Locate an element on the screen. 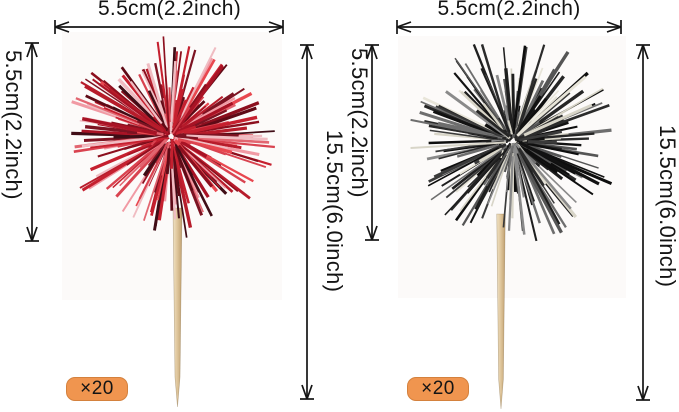  red-pom-height-dimension-label: 5.5cm(2.2inch) is located at coordinates (13, 125).